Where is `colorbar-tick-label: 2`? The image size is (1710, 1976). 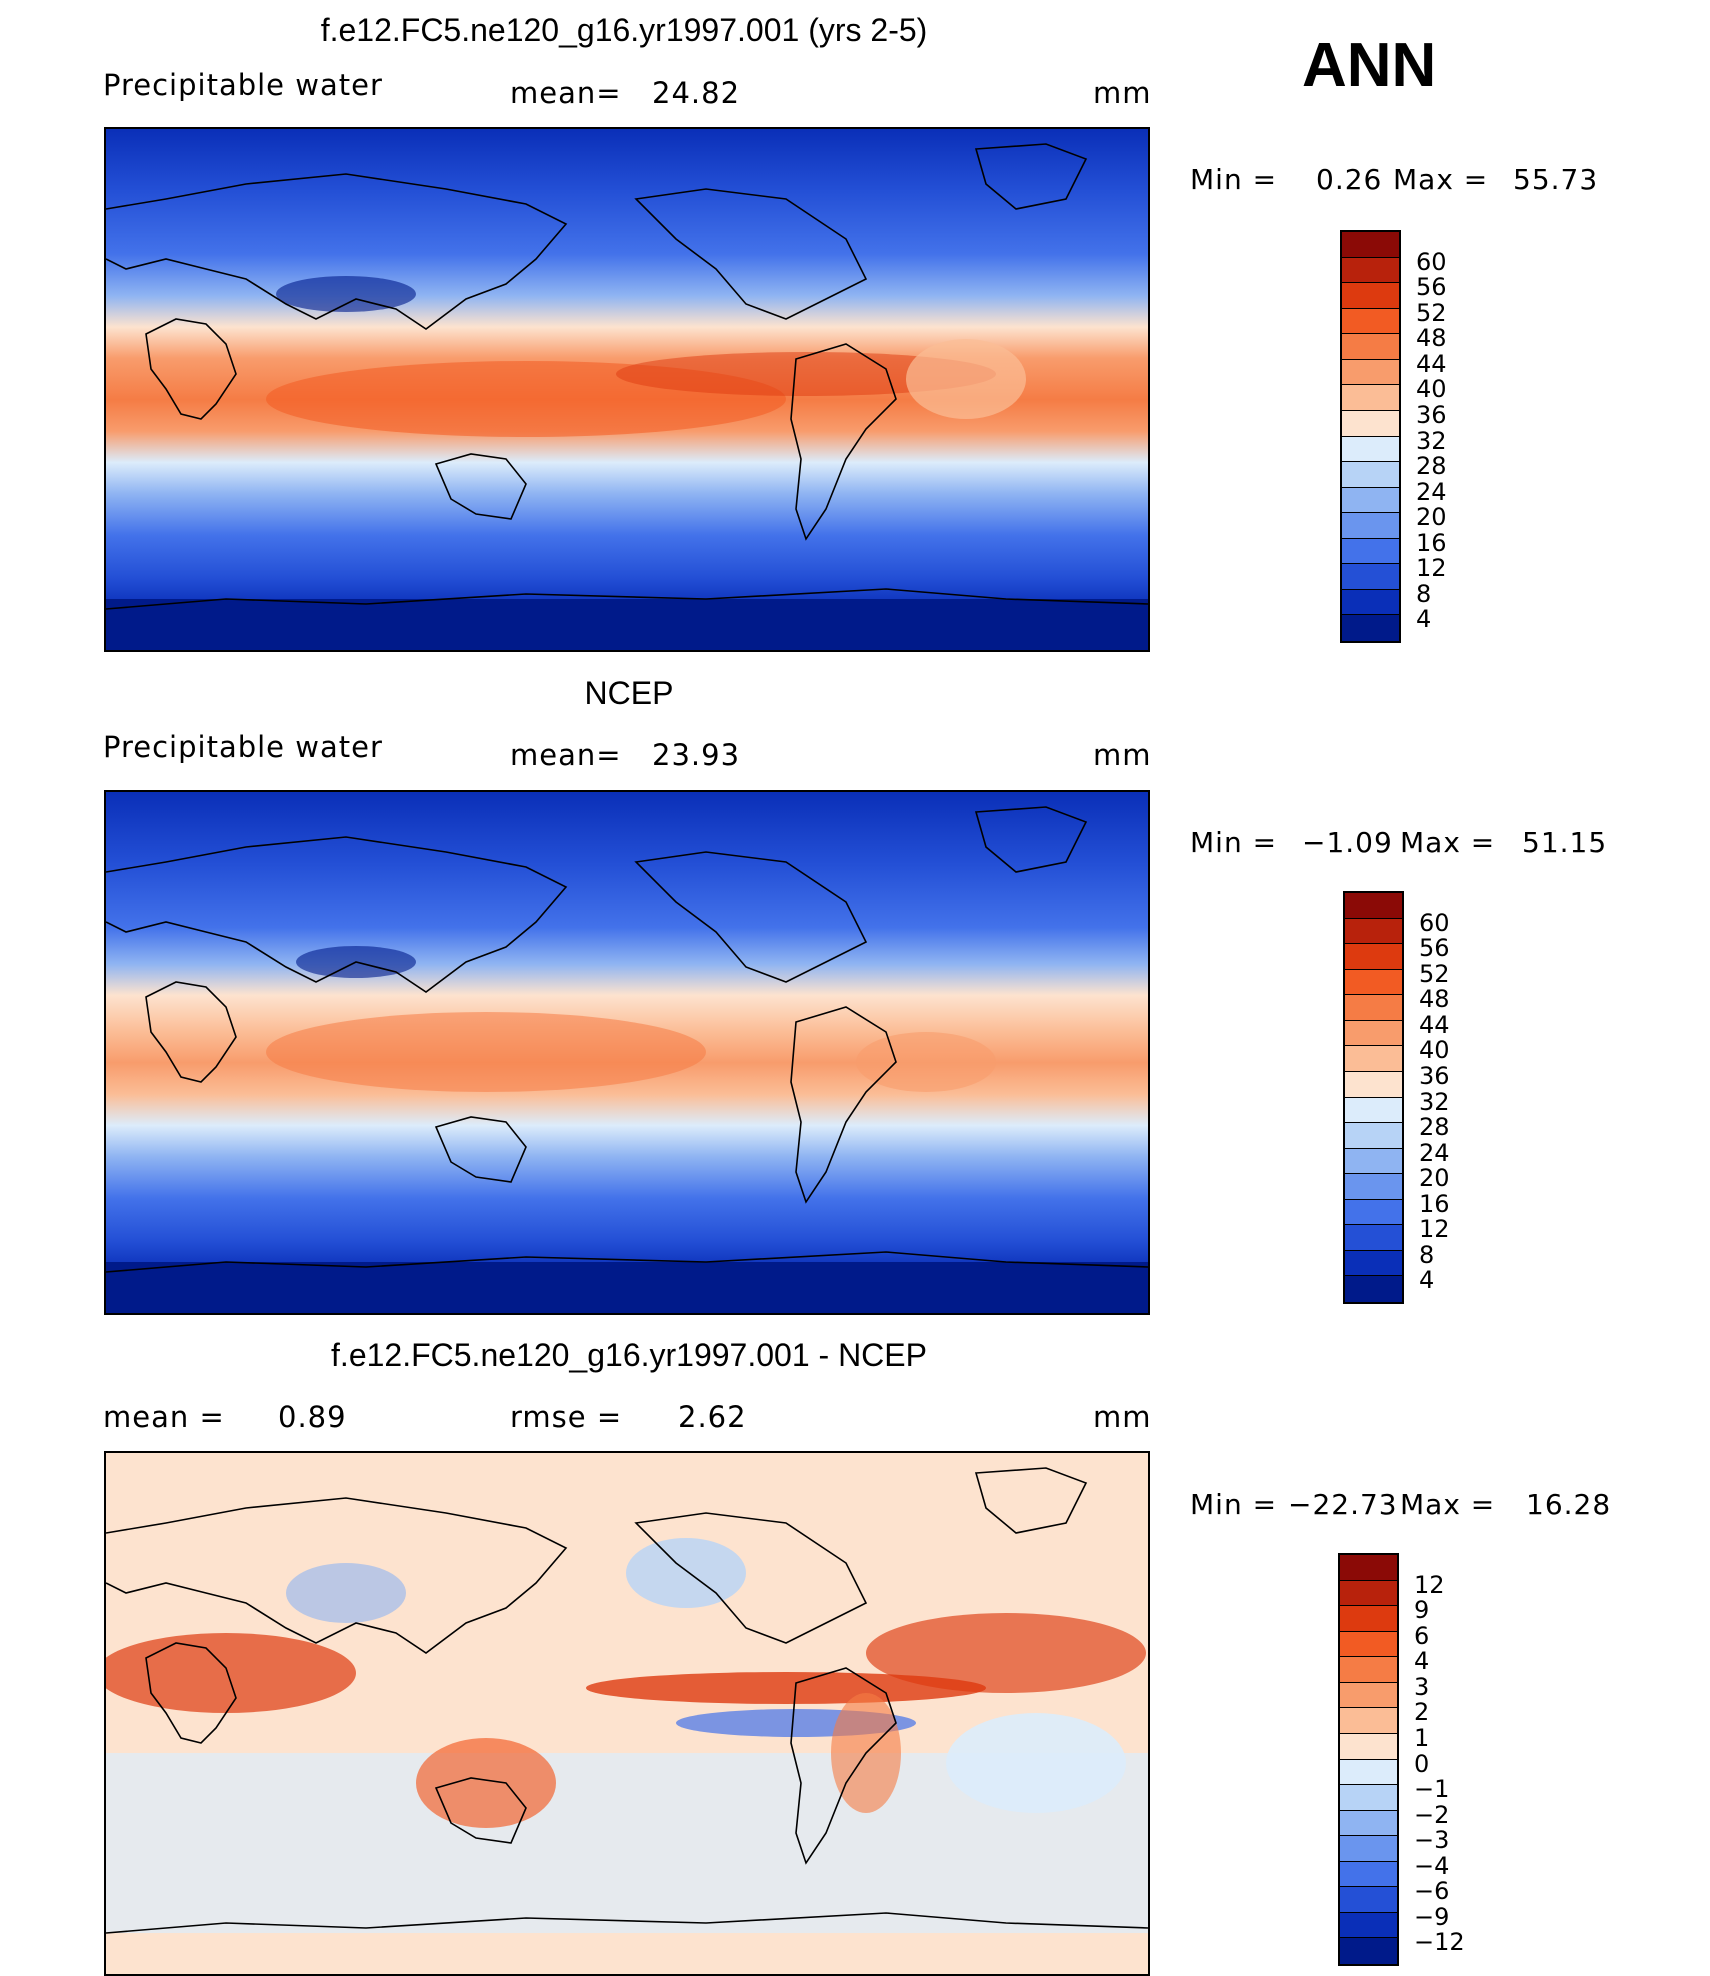
colorbar-tick-label: 2 is located at coordinates (1422, 1712).